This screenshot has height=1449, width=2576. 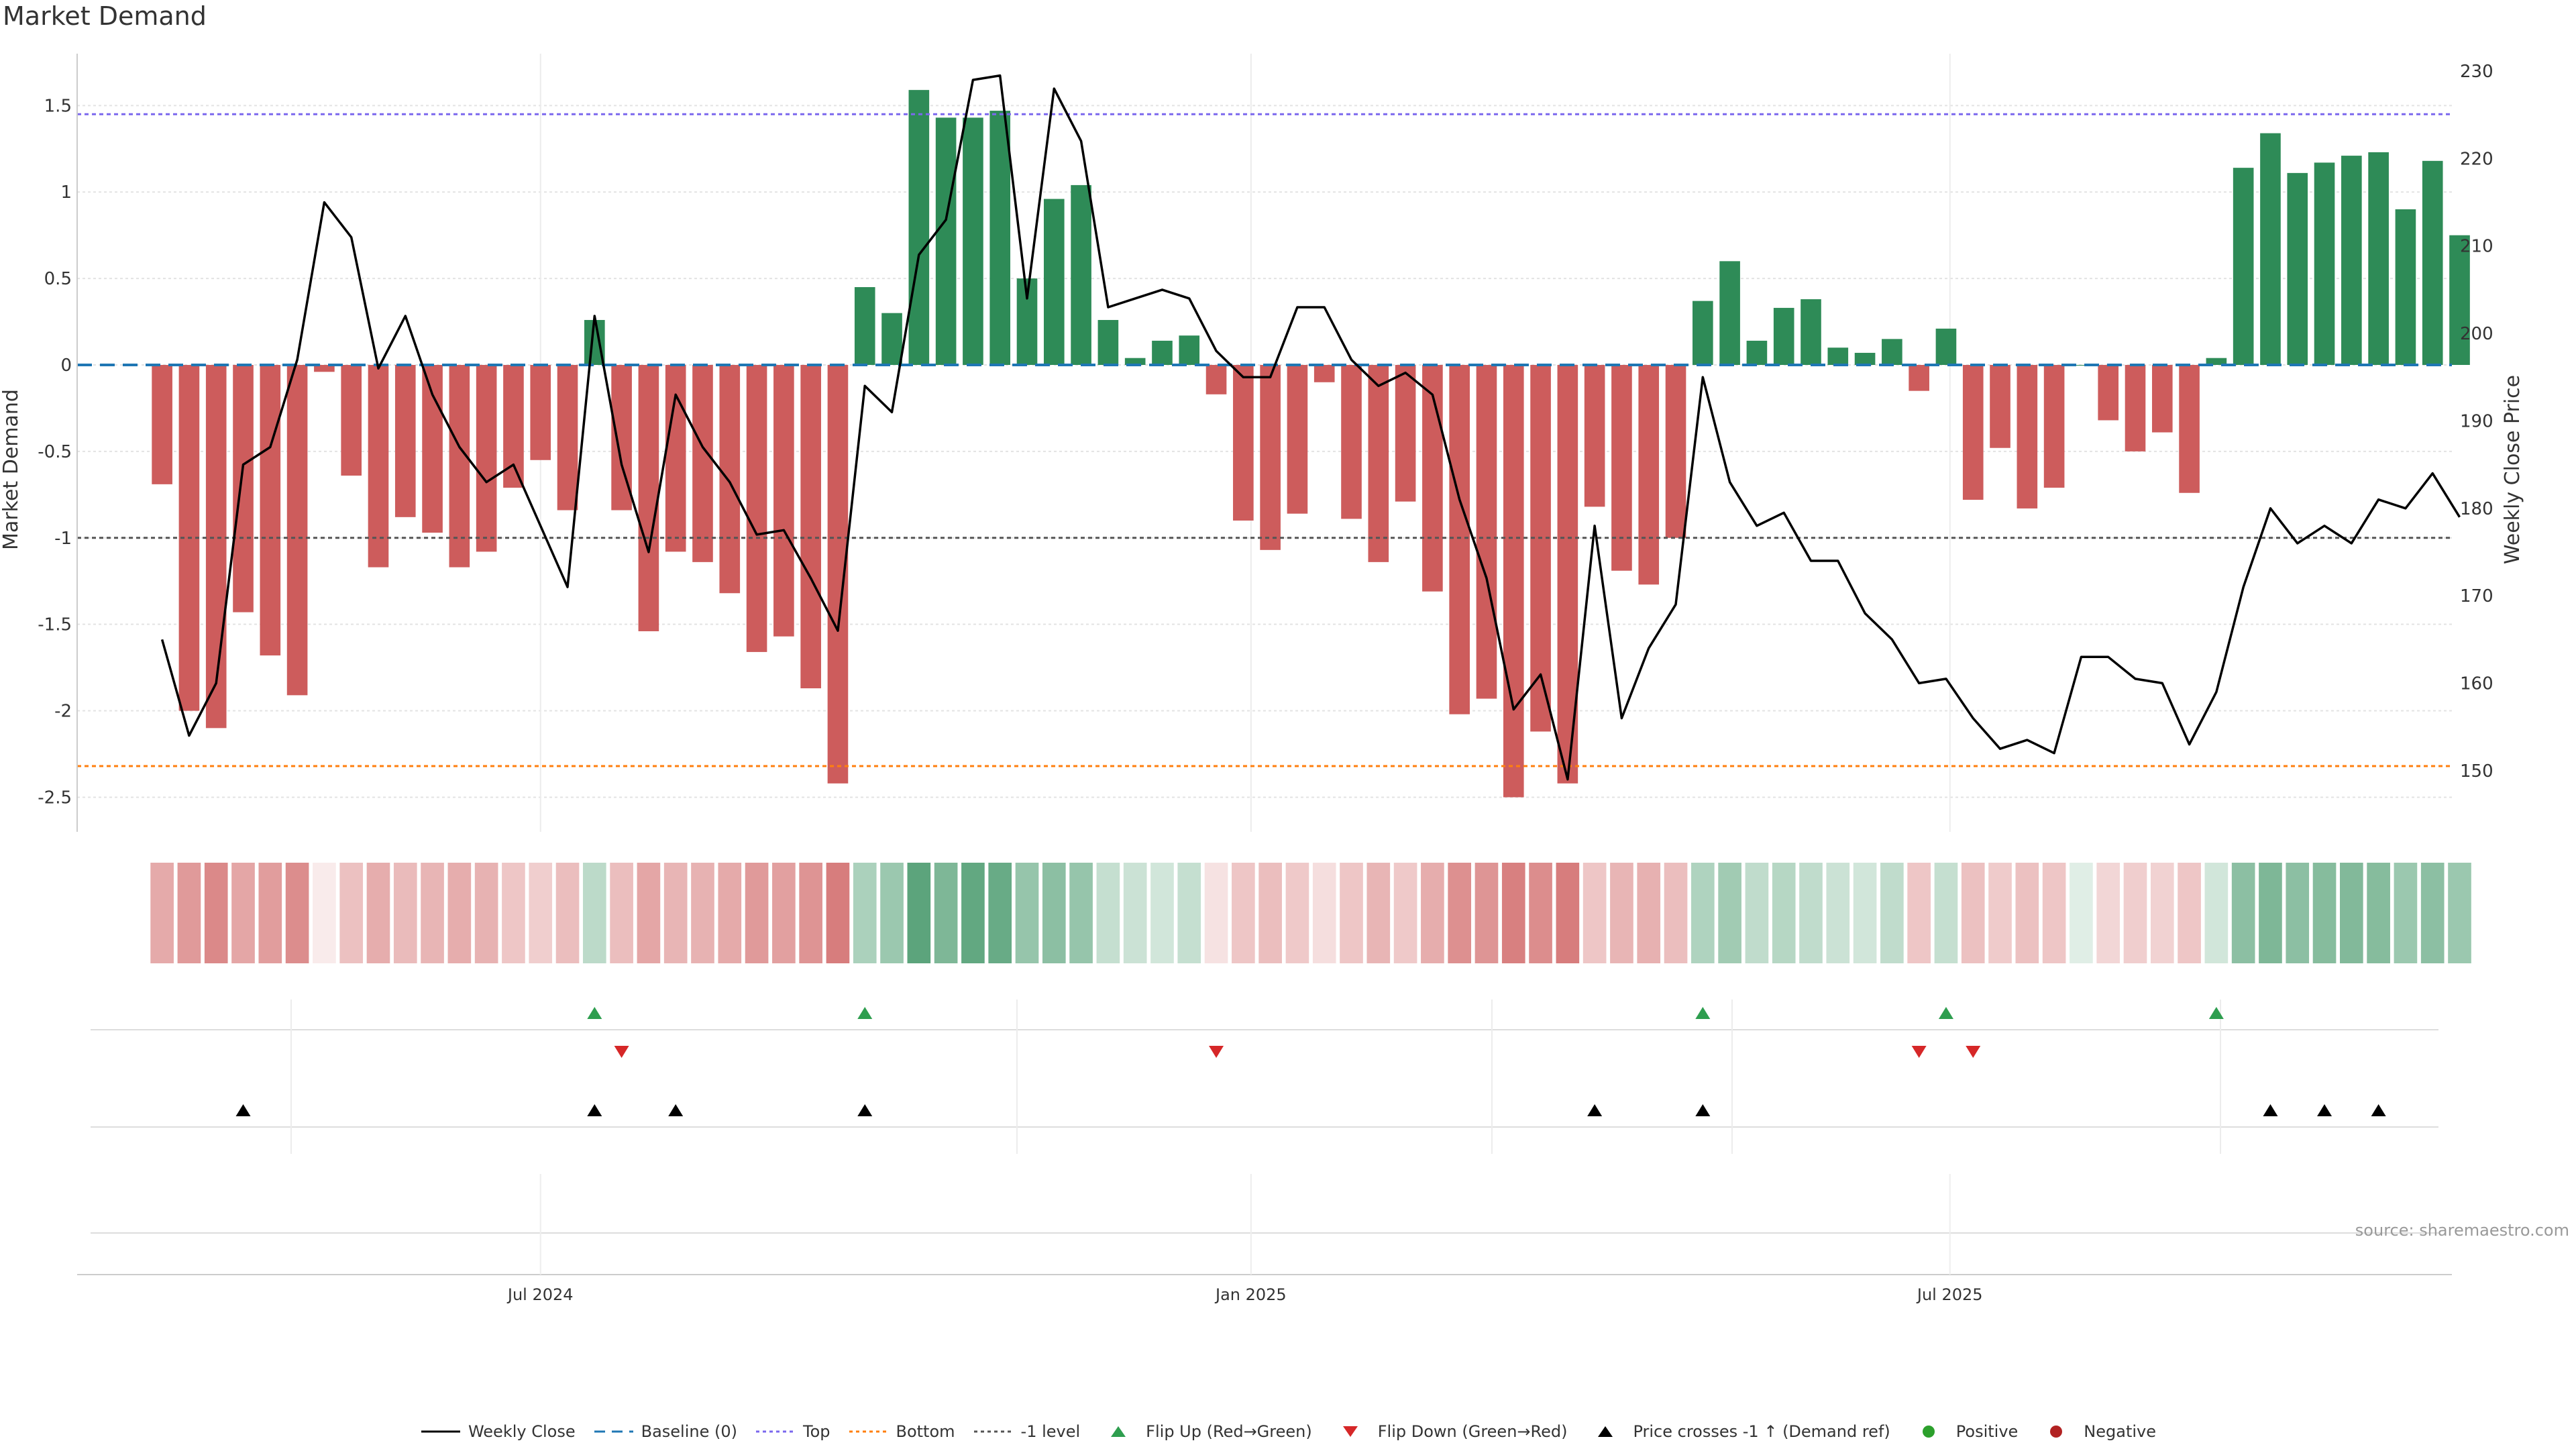 I want to click on flip-up-marker, so click(x=1945, y=1013).